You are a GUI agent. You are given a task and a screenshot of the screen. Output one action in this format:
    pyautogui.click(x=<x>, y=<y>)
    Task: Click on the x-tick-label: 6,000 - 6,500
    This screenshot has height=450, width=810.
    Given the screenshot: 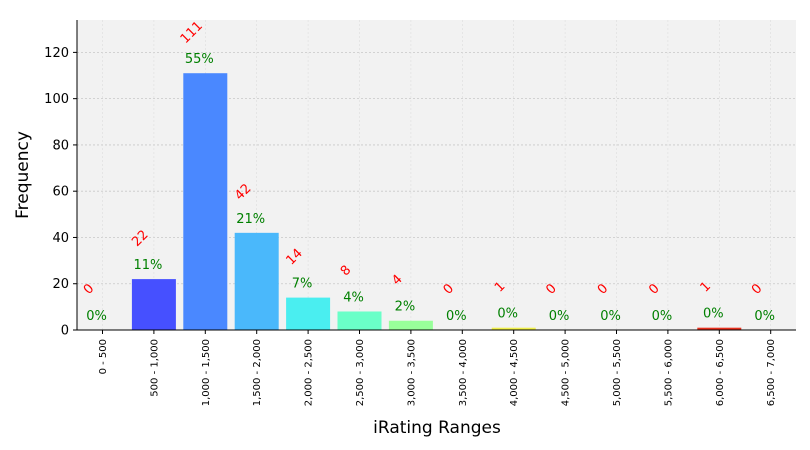 What is the action you would take?
    pyautogui.click(x=720, y=372)
    